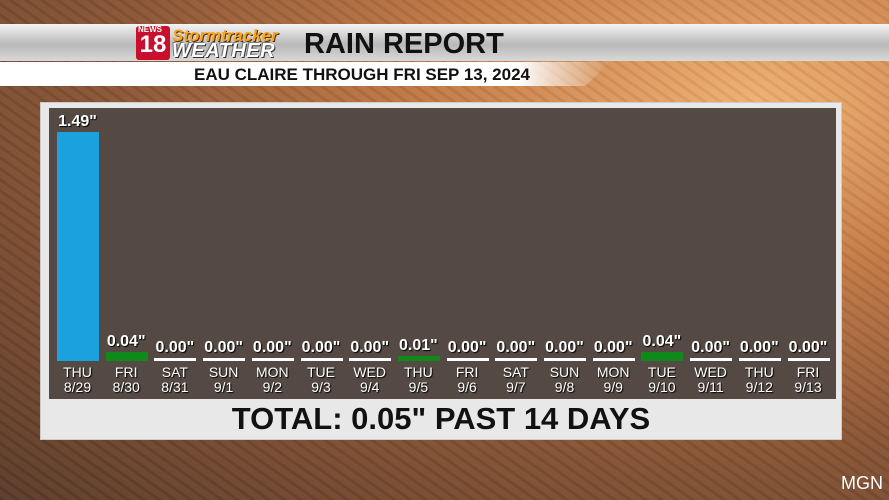 Image resolution: width=889 pixels, height=500 pixels. What do you see at coordinates (564, 379) in the screenshot?
I see `tick-label: SUN 9/8` at bounding box center [564, 379].